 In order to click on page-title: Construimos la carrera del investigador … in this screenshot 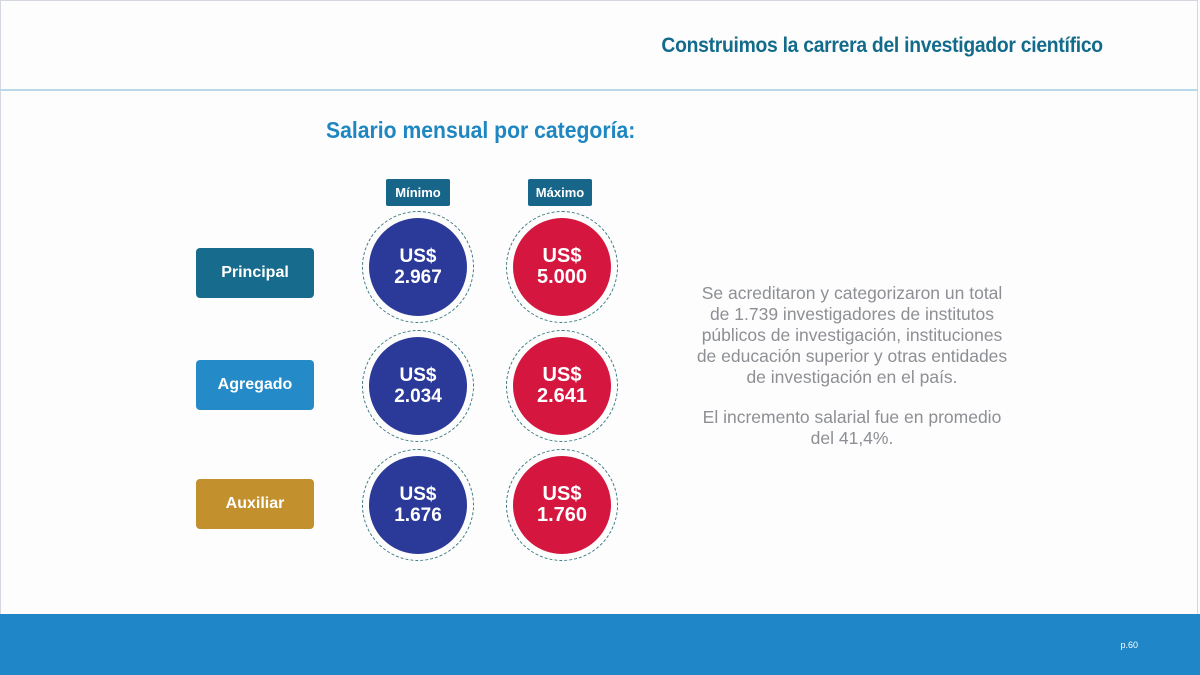, I will do `click(882, 45)`.